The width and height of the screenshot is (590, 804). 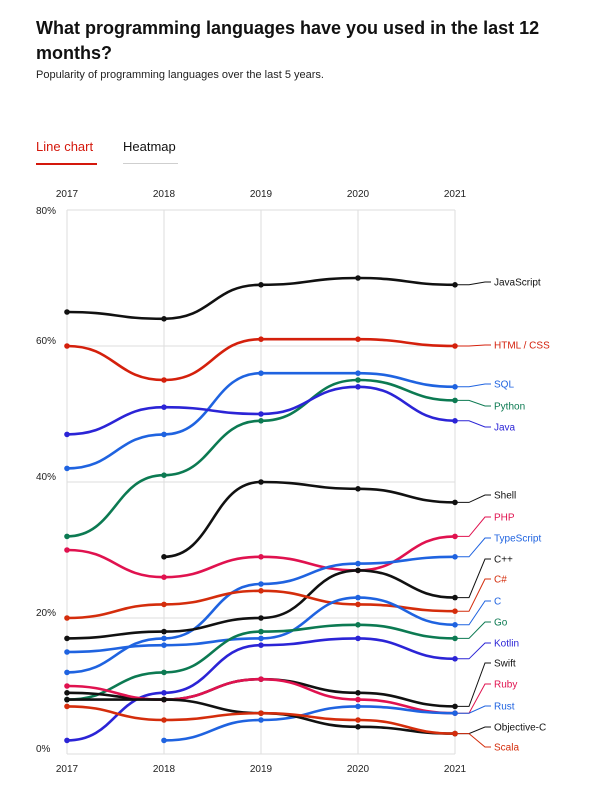 What do you see at coordinates (164, 194) in the screenshot?
I see `x-tick-label-top: 2018` at bounding box center [164, 194].